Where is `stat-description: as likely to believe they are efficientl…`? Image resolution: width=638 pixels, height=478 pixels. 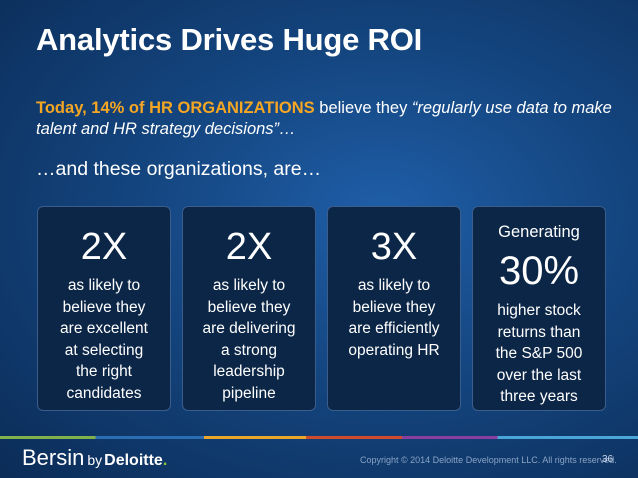 stat-description: as likely to believe they are efficientl… is located at coordinates (394, 318).